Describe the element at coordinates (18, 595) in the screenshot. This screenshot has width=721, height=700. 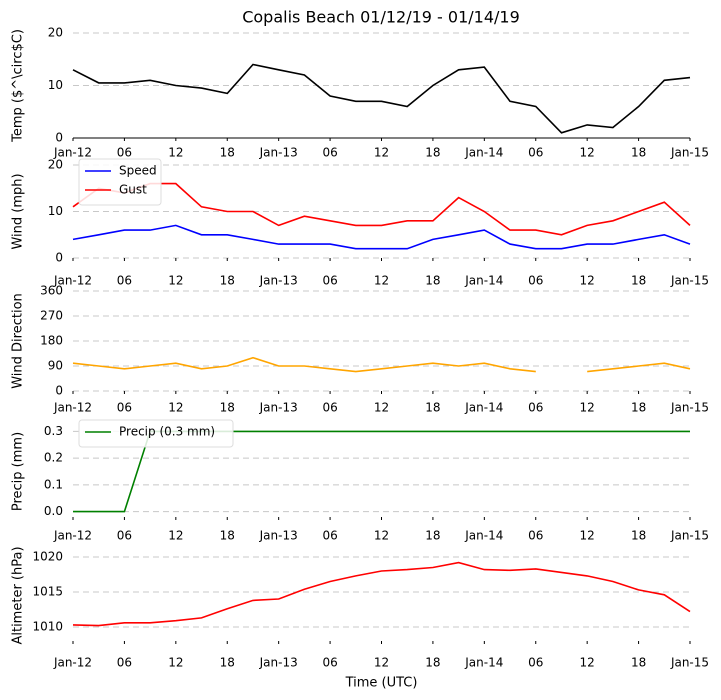
I see `y-axis-label: Altimeter (hPa)` at that location.